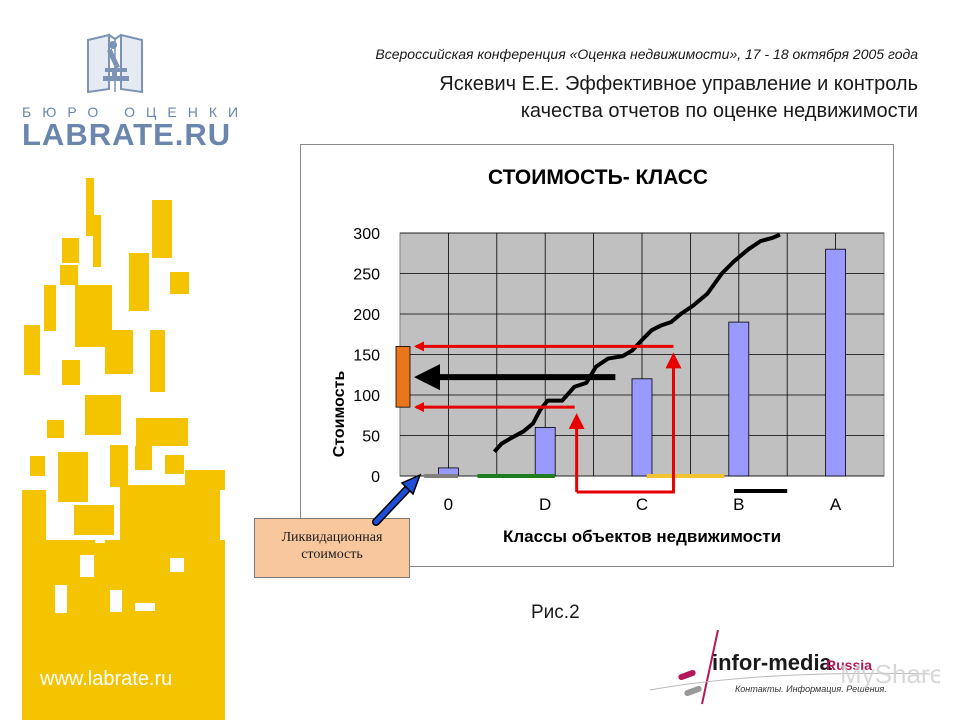 The image size is (960, 720). What do you see at coordinates (890, 674) in the screenshot?
I see `footer-watermark: MyShared` at bounding box center [890, 674].